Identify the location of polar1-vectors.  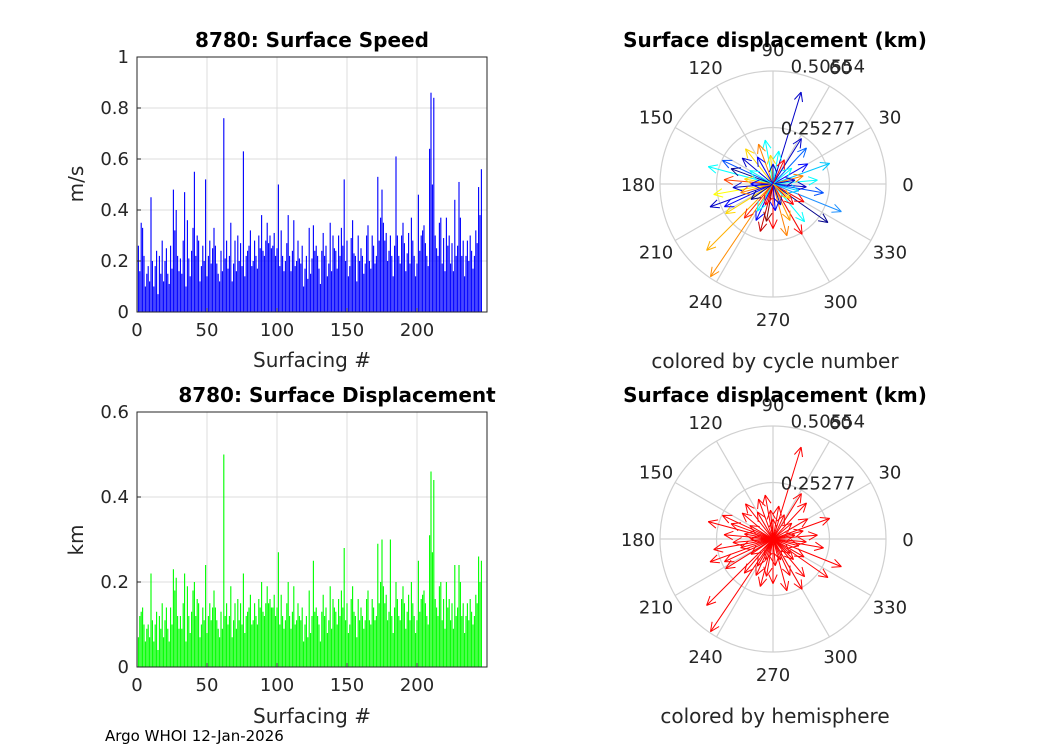
(774, 184).